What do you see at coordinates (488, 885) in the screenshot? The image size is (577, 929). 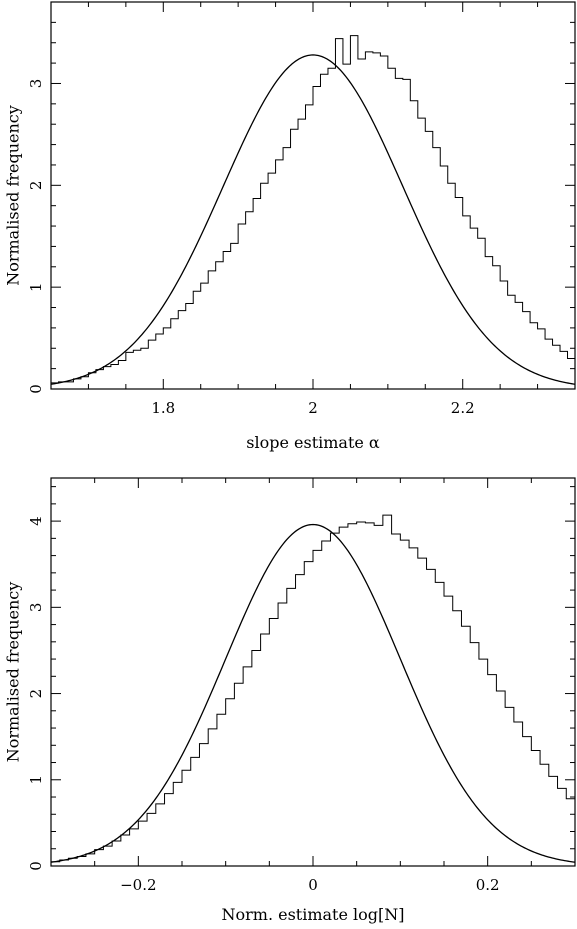 I see `x-tick-label: 0.2` at bounding box center [488, 885].